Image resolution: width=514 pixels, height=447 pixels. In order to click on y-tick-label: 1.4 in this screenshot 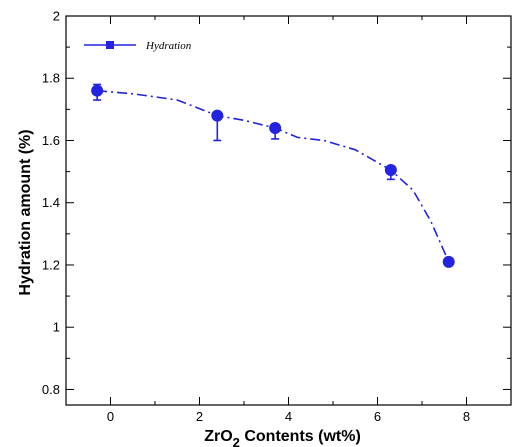, I will do `click(51, 202)`.